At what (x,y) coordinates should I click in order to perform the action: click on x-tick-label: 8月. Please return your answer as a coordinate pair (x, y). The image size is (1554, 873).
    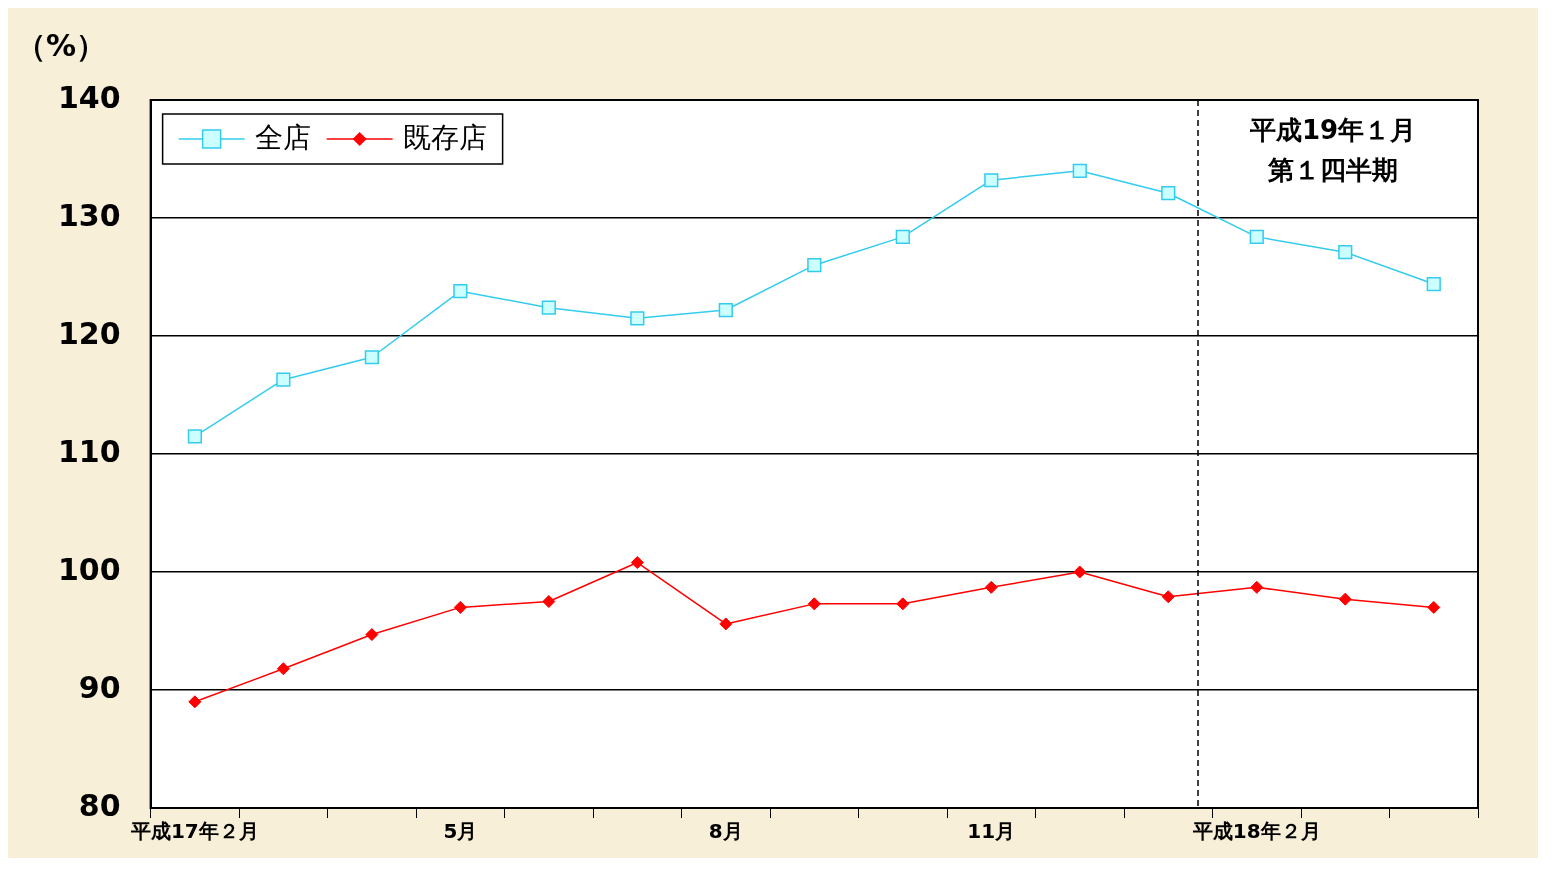
    Looking at the image, I should click on (725, 831).